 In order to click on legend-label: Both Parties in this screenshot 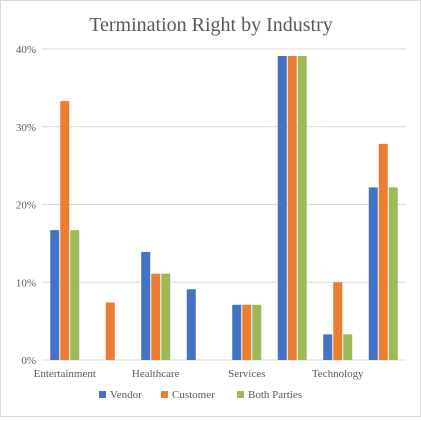, I will do `click(275, 395)`.